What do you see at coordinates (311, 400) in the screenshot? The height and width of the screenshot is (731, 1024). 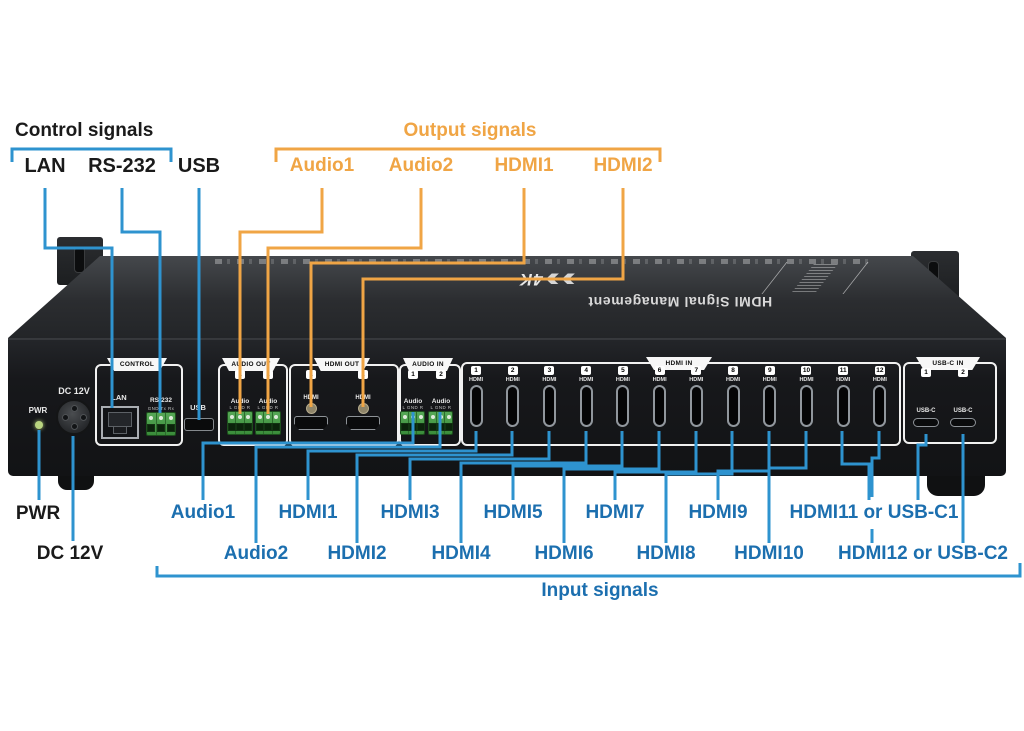 I see `hdmi-out-port-1: 1 HDMI` at bounding box center [311, 400].